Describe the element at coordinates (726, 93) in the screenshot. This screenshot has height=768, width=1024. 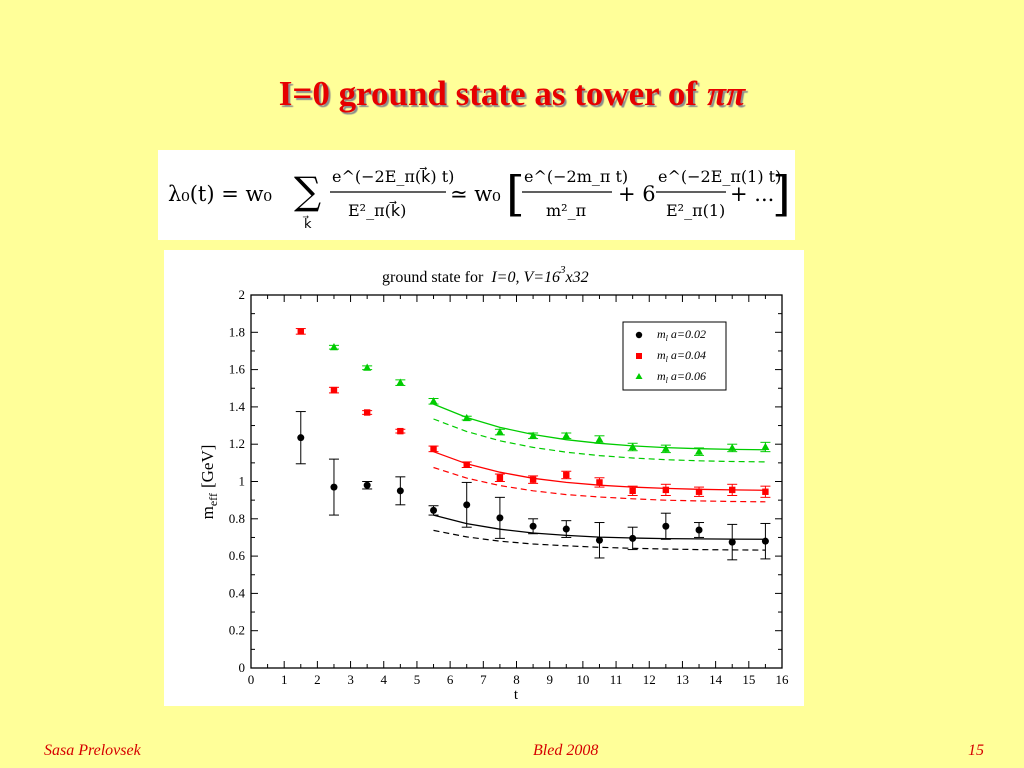
I see `slide-title-symbol: ππ` at that location.